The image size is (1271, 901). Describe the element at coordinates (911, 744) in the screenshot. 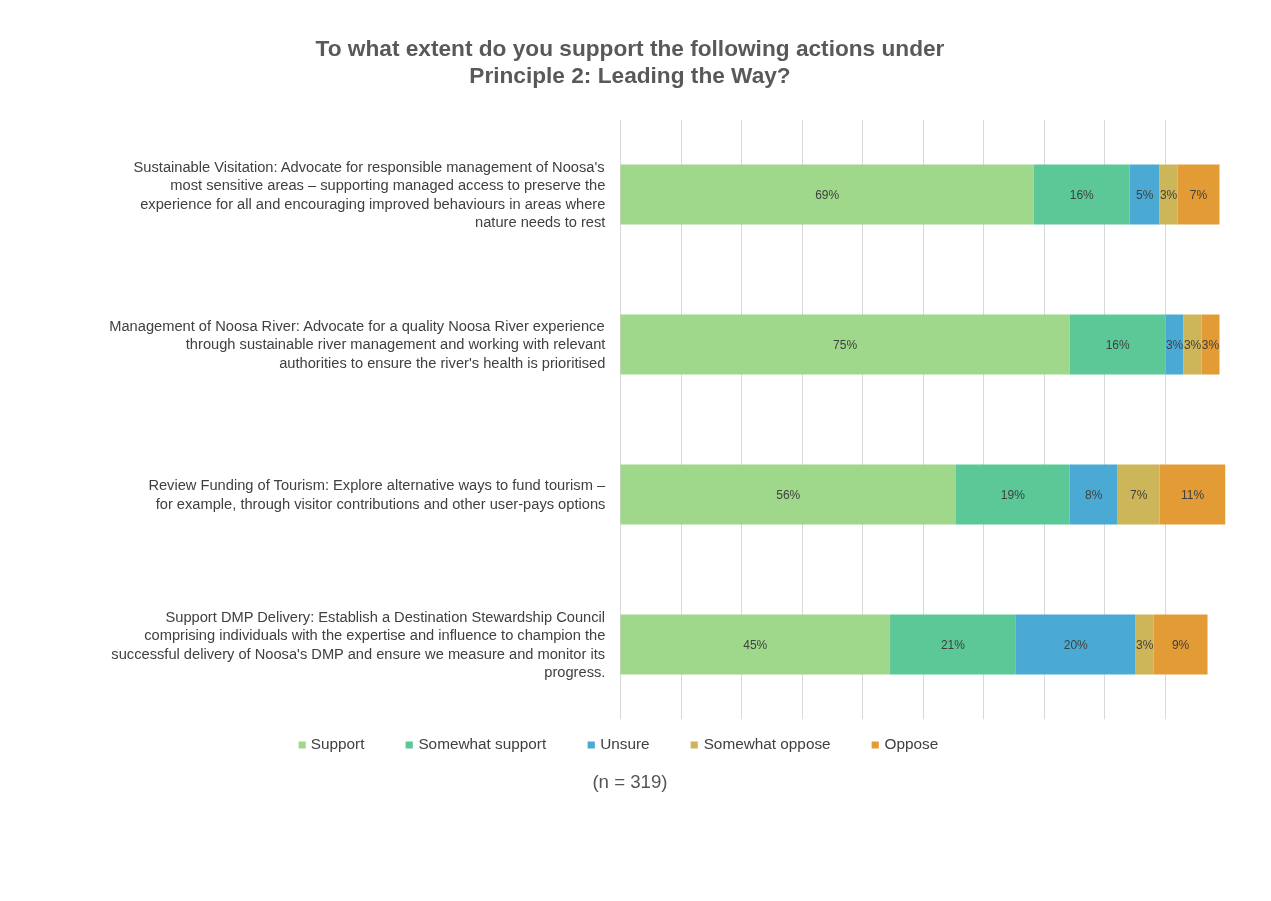

I see `legend-label: Oppose` at that location.